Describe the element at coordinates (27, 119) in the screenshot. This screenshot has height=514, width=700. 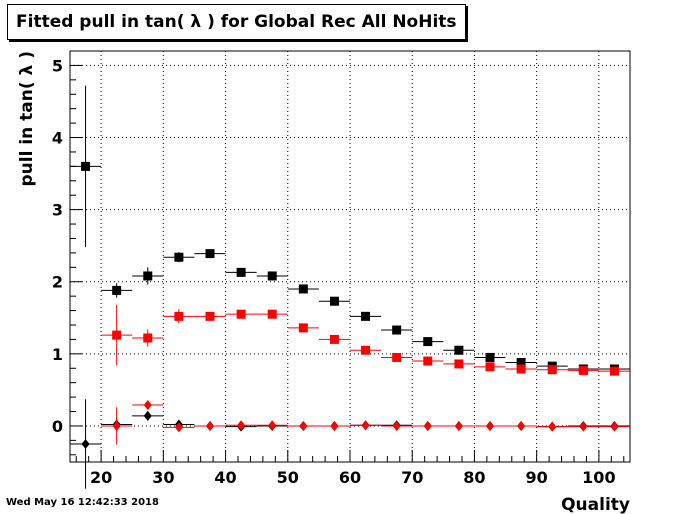
I see `y-axis-title: pull in tan( λ )` at that location.